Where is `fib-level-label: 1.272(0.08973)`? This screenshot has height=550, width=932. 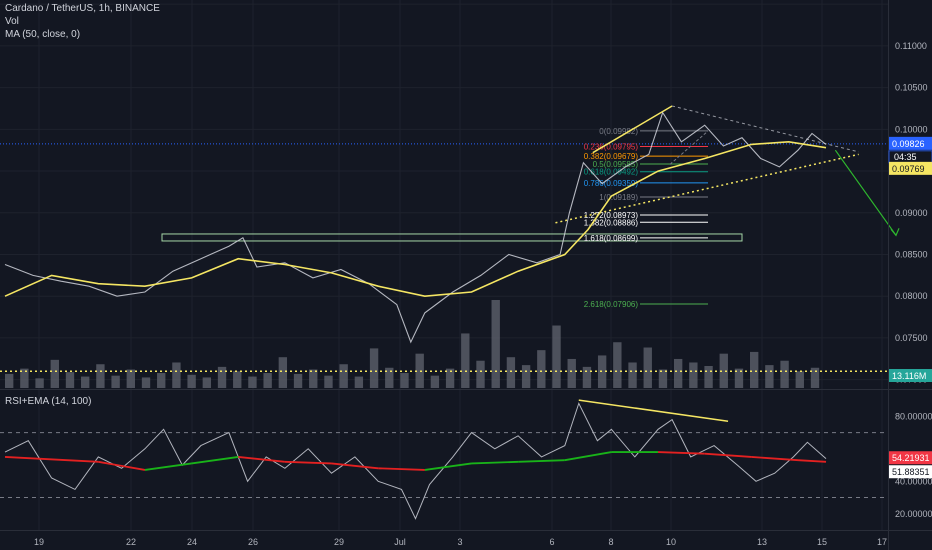 fib-level-label: 1.272(0.08973) is located at coordinates (611, 215).